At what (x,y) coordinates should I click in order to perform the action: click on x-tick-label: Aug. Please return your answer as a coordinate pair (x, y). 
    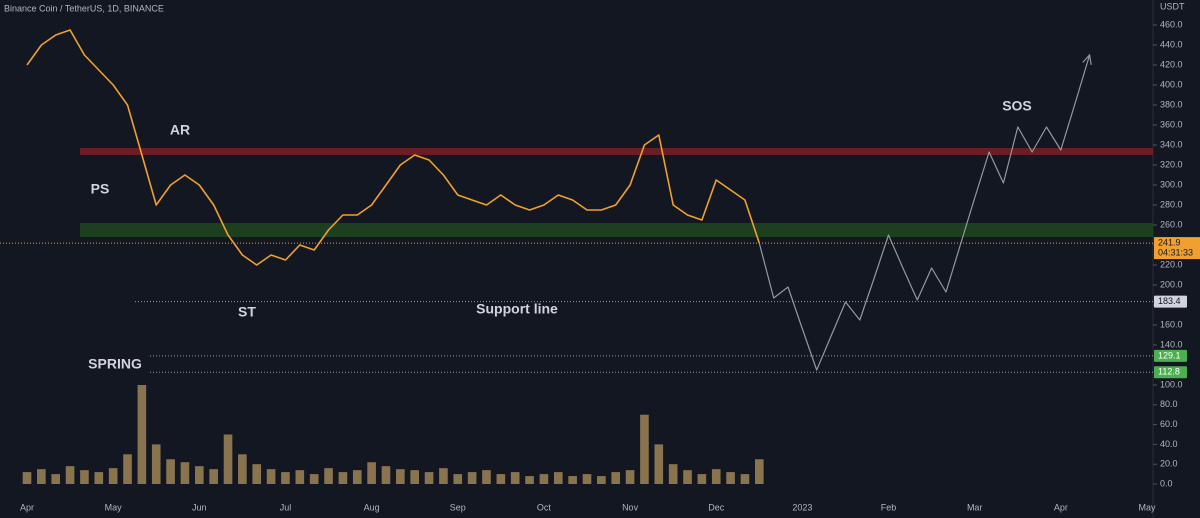
    Looking at the image, I should click on (372, 507).